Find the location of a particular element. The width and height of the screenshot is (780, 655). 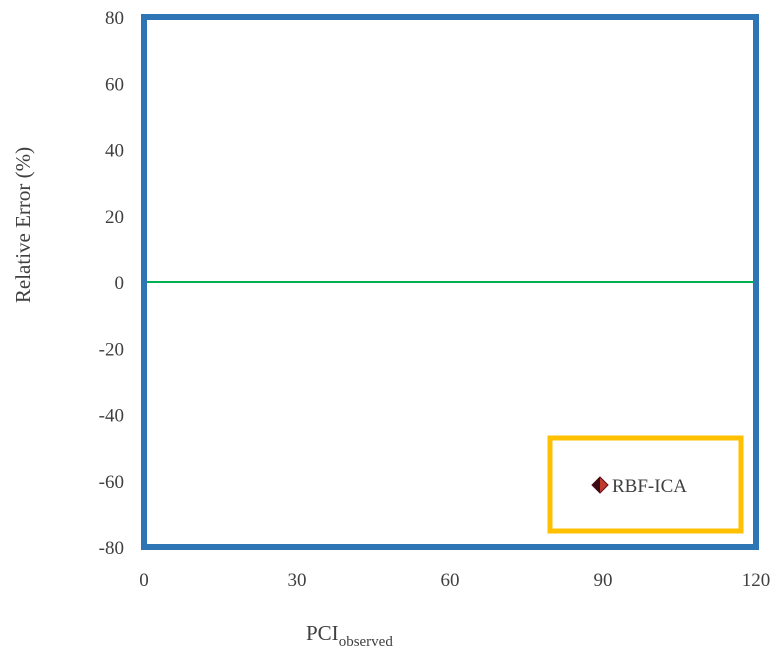

legend-box is located at coordinates (645, 484).